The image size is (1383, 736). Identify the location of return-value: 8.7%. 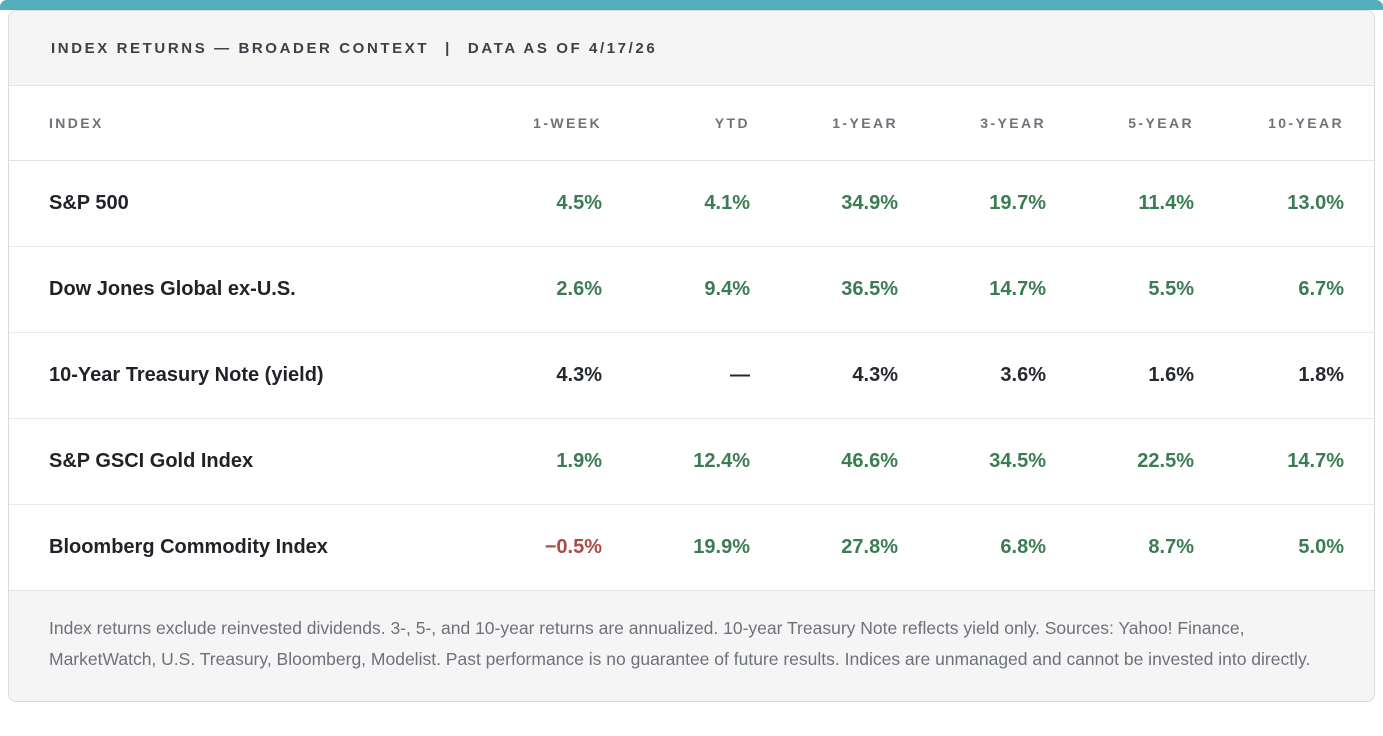
(1171, 546).